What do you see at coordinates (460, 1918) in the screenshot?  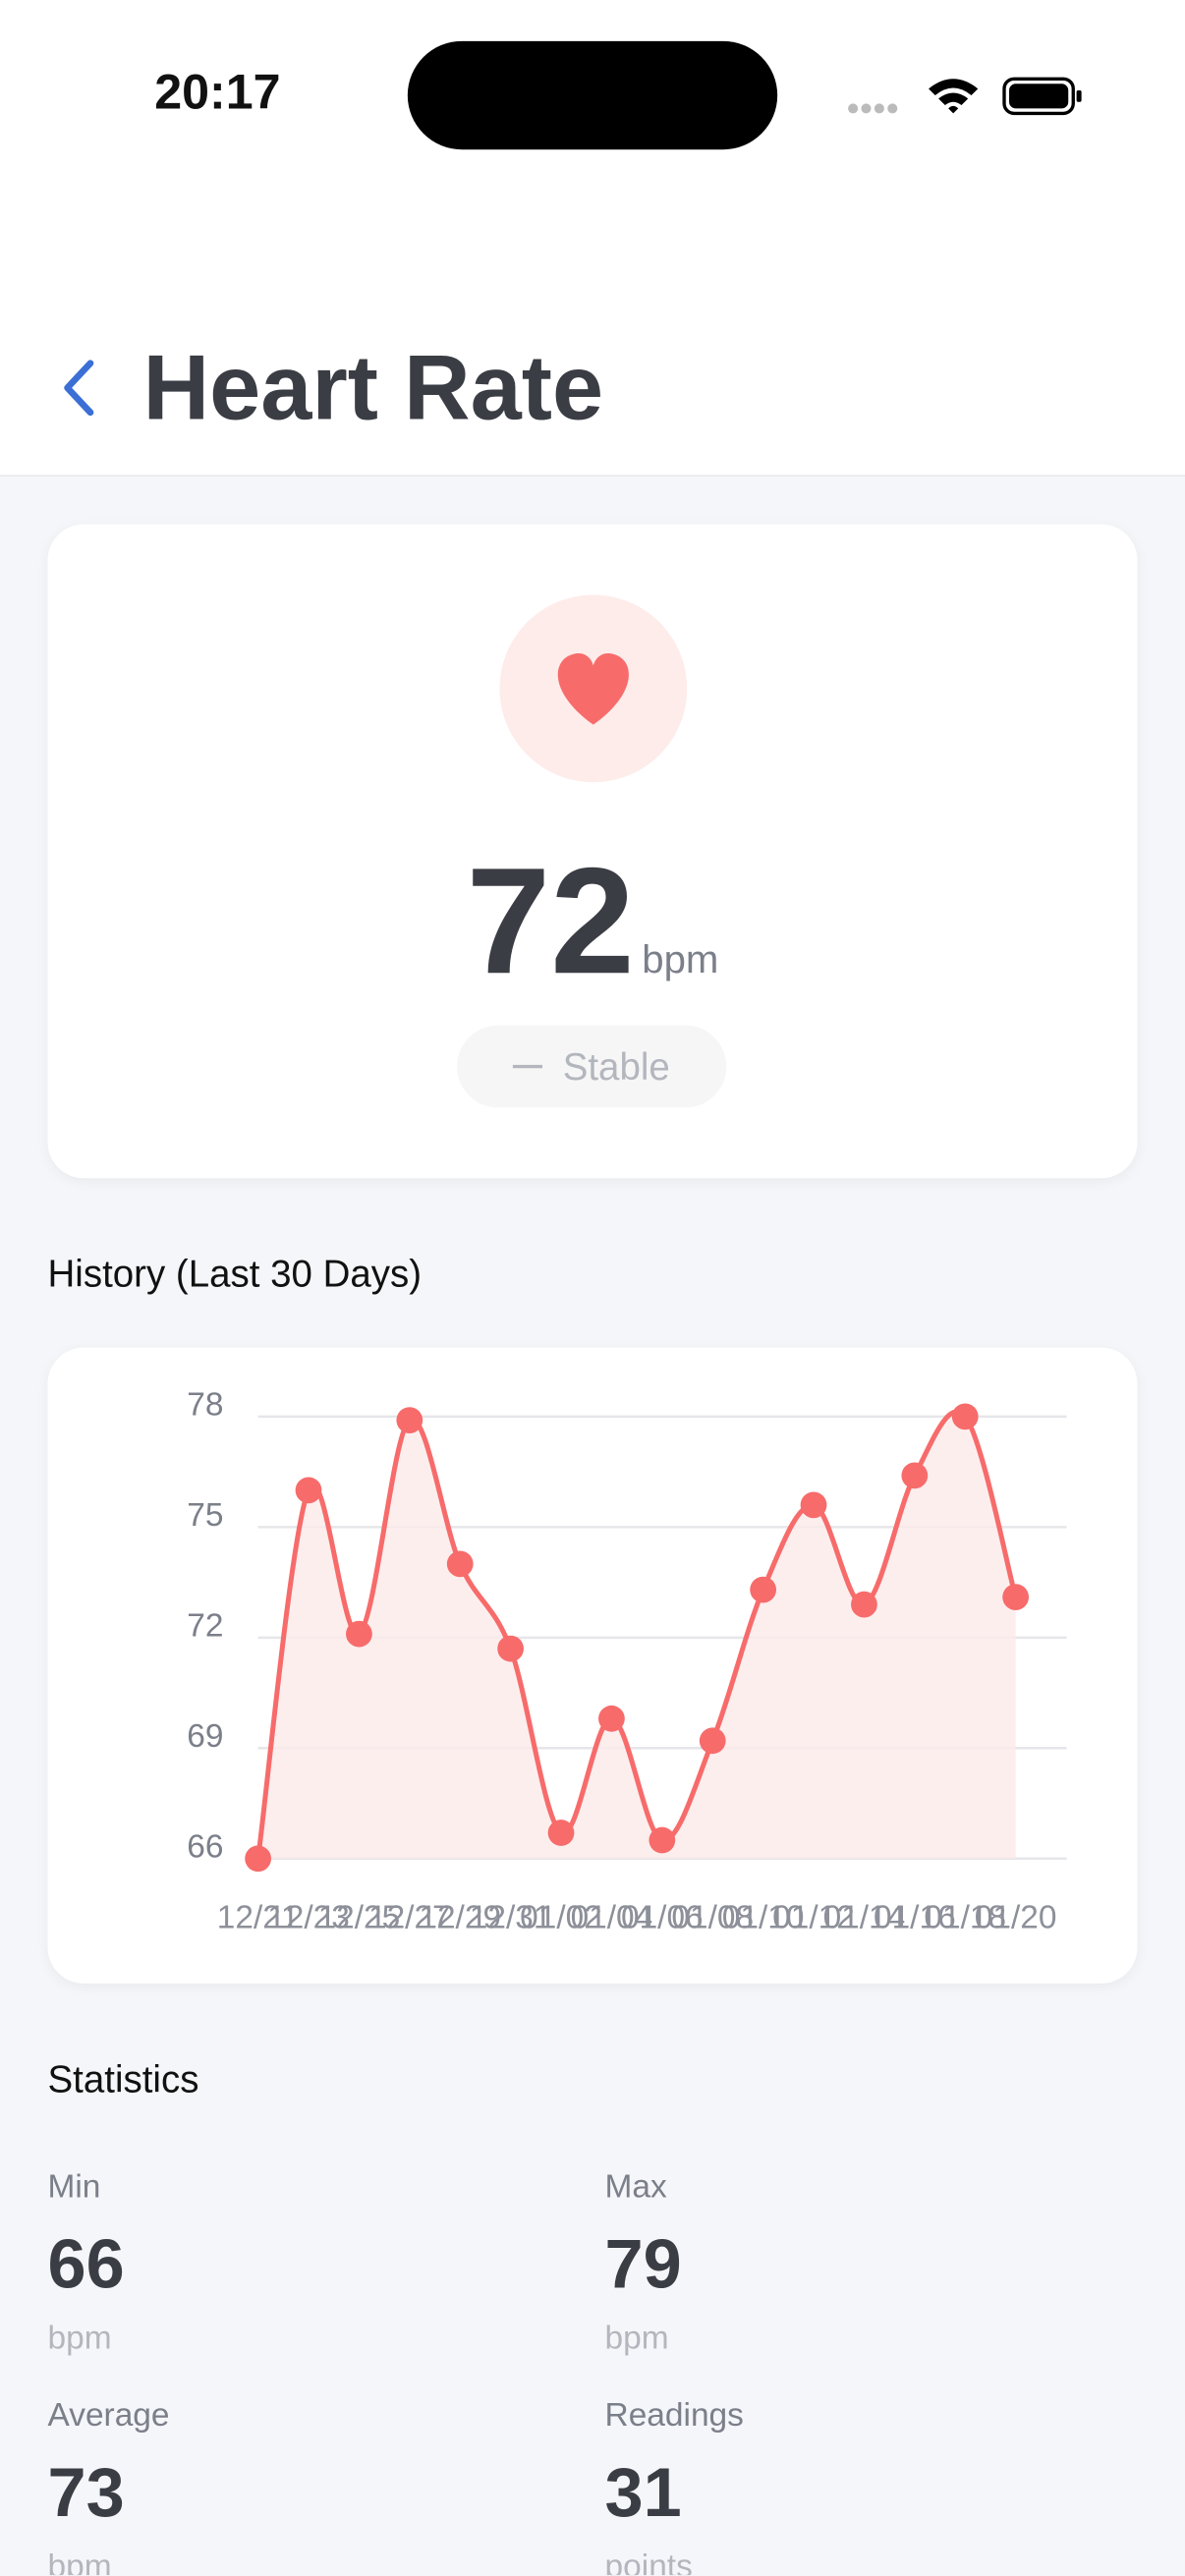 I see `x-tick-label: 12/29` at bounding box center [460, 1918].